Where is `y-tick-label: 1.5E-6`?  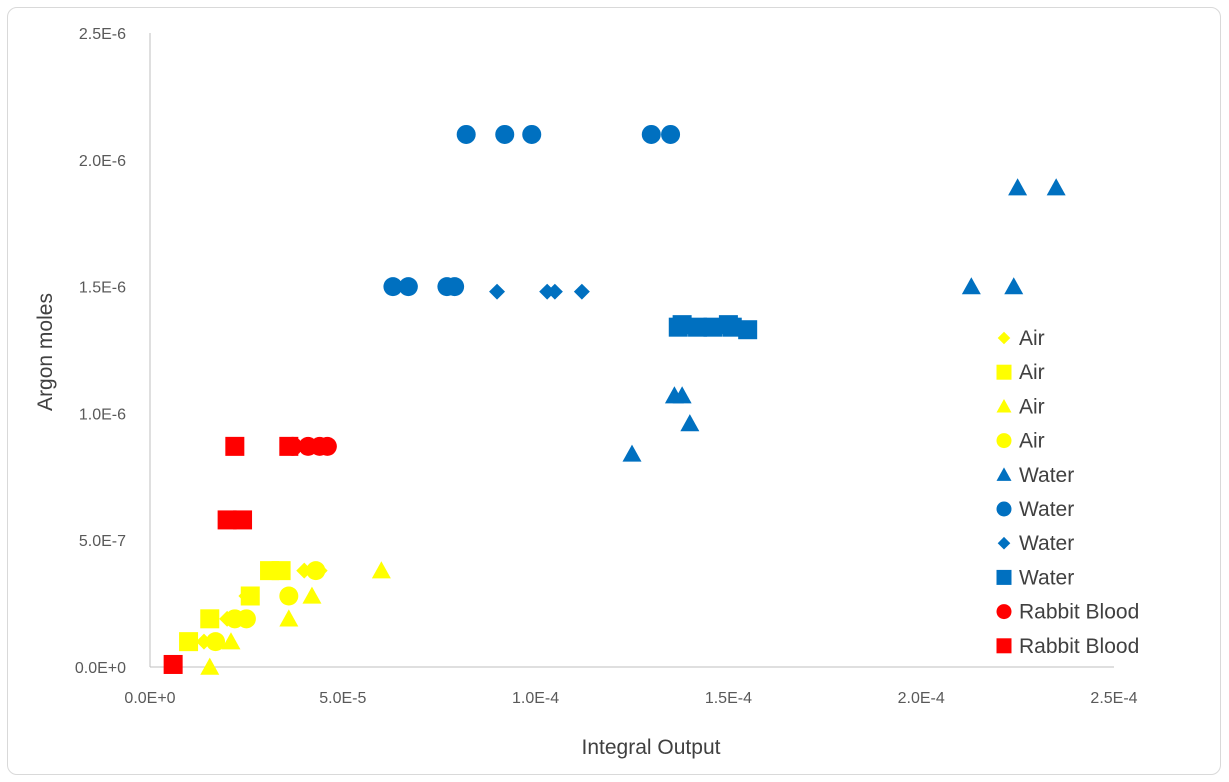
y-tick-label: 1.5E-6 is located at coordinates (102, 288).